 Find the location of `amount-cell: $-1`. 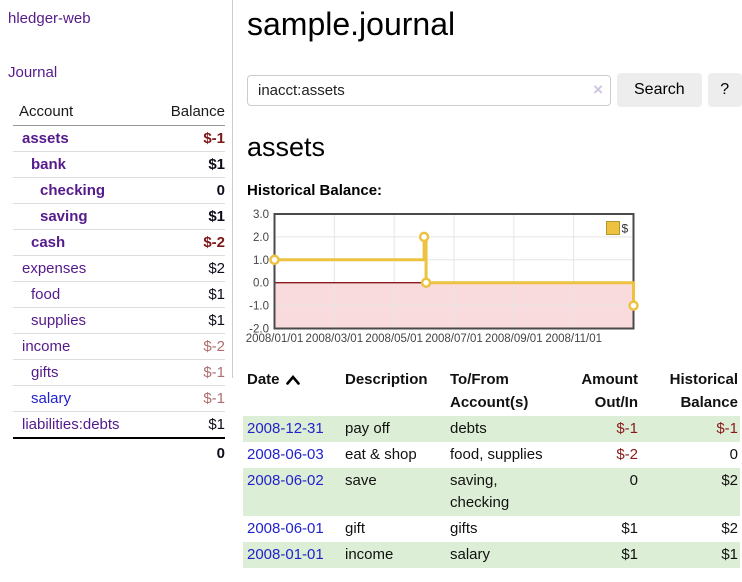

amount-cell: $-1 is located at coordinates (627, 428).